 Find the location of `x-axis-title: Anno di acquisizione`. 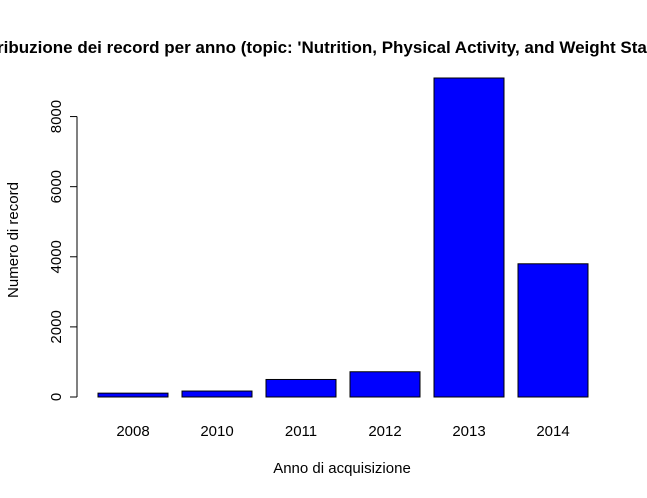

x-axis-title: Anno di acquisizione is located at coordinates (342, 468).